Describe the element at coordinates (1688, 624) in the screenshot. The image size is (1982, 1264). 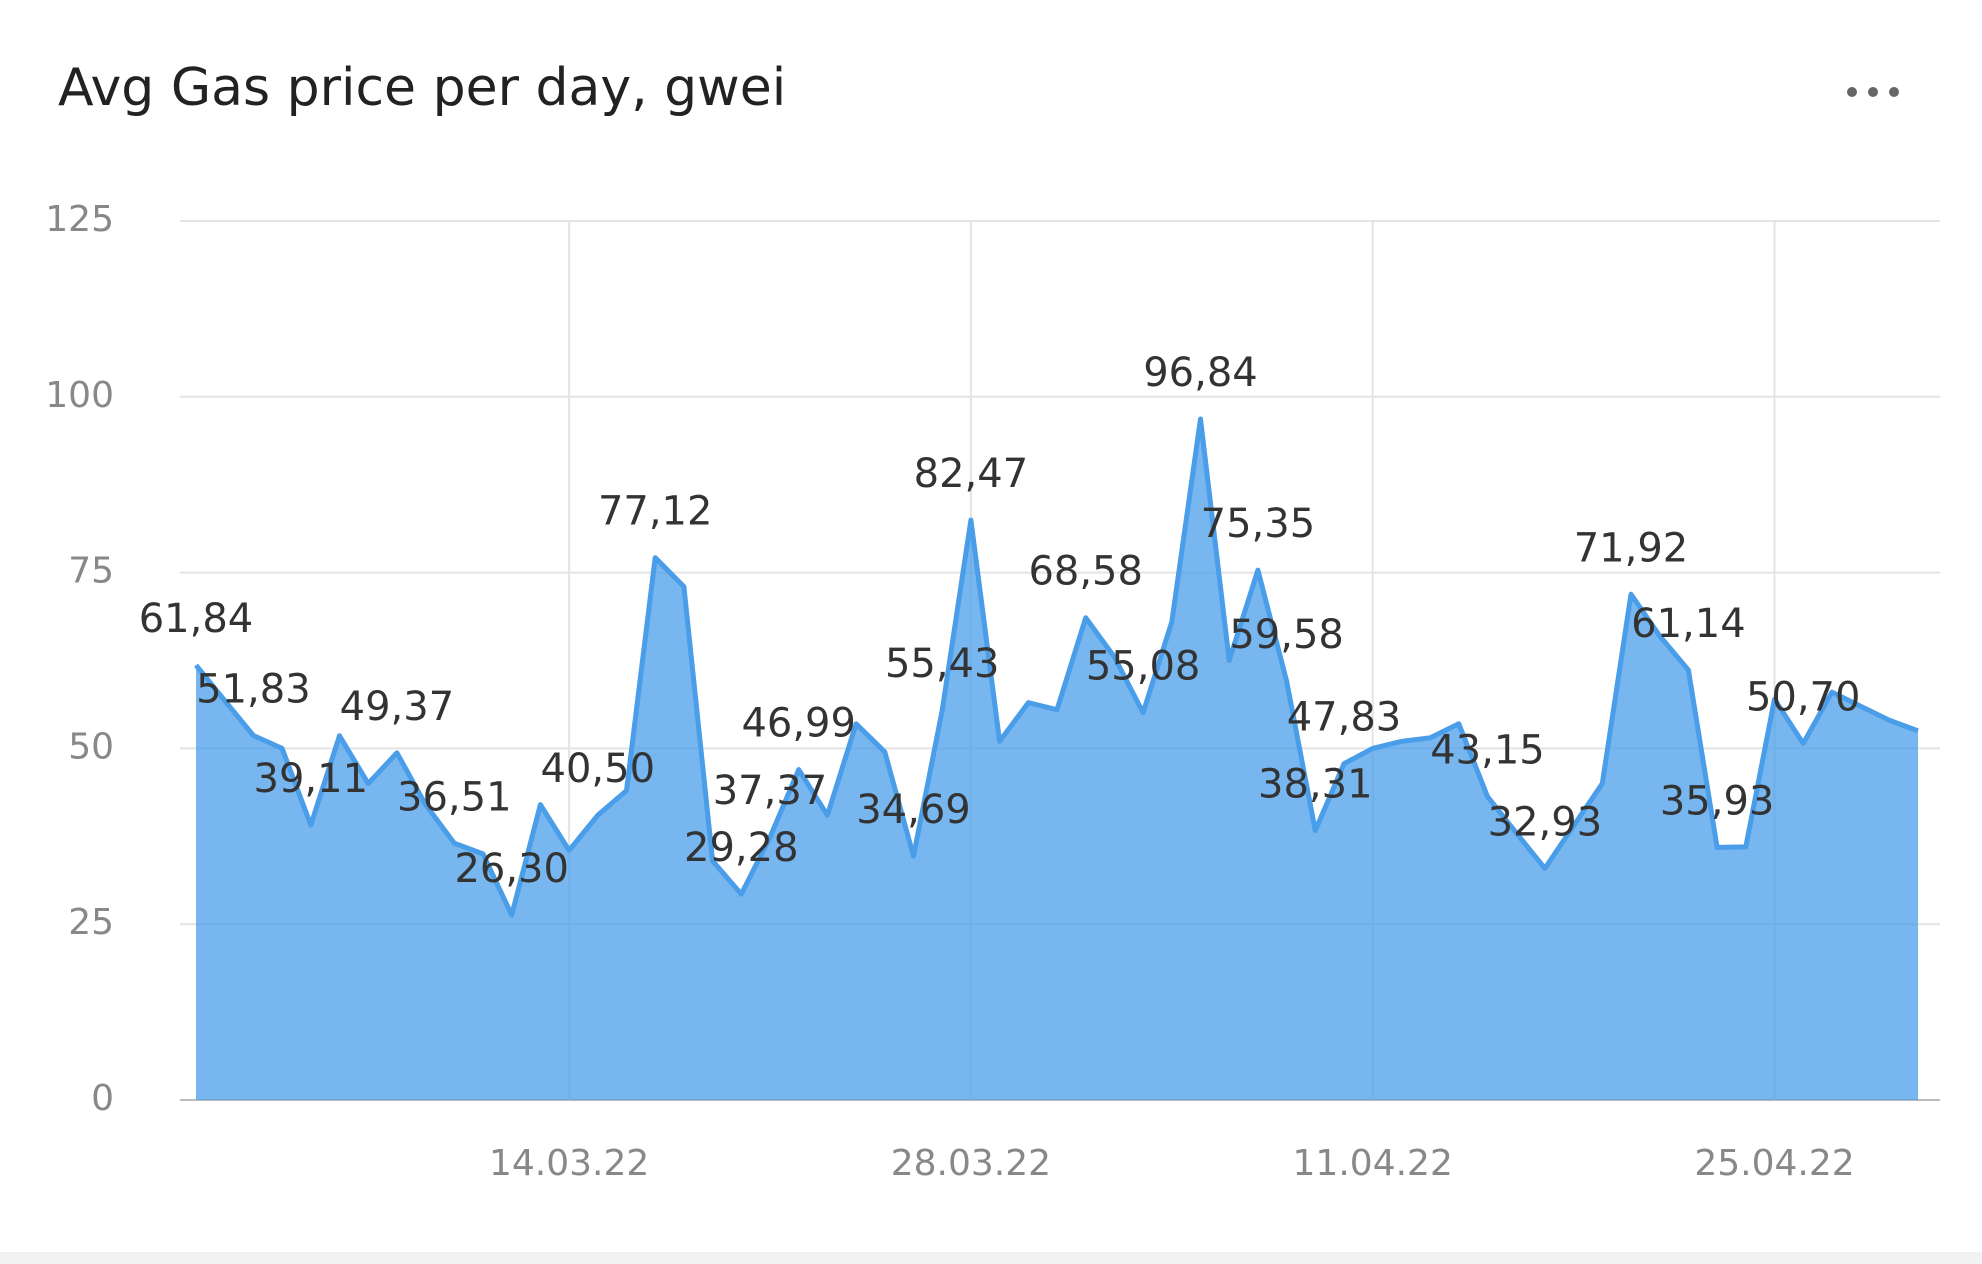
I see `data-label: 61,14` at that location.